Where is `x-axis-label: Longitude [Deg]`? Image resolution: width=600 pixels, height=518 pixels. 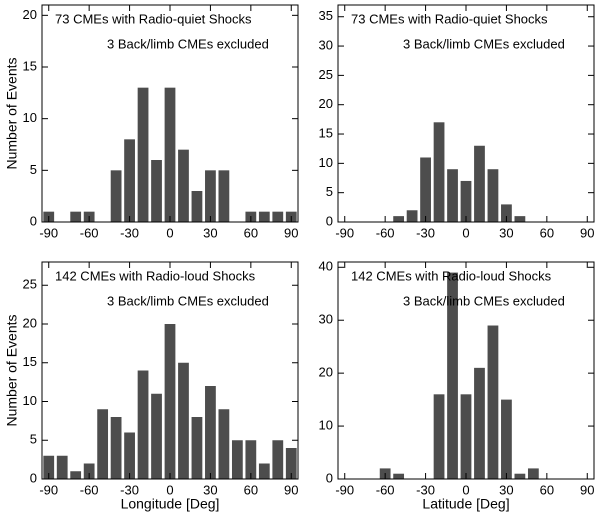 x-axis-label: Longitude [Deg] is located at coordinates (170, 504).